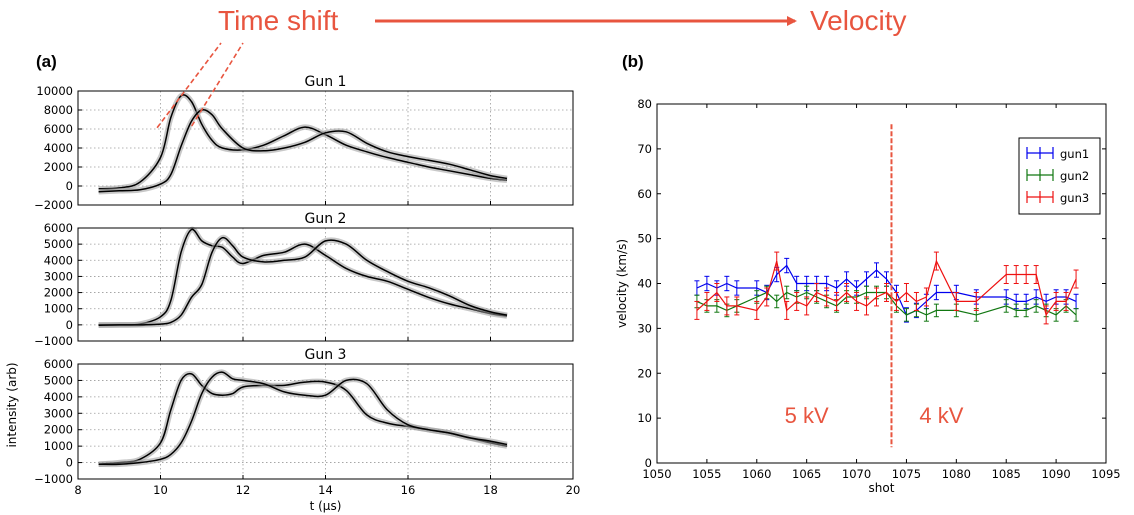 The image size is (1134, 515). Describe the element at coordinates (326, 219) in the screenshot. I see `panel-title: Gun 2` at that location.